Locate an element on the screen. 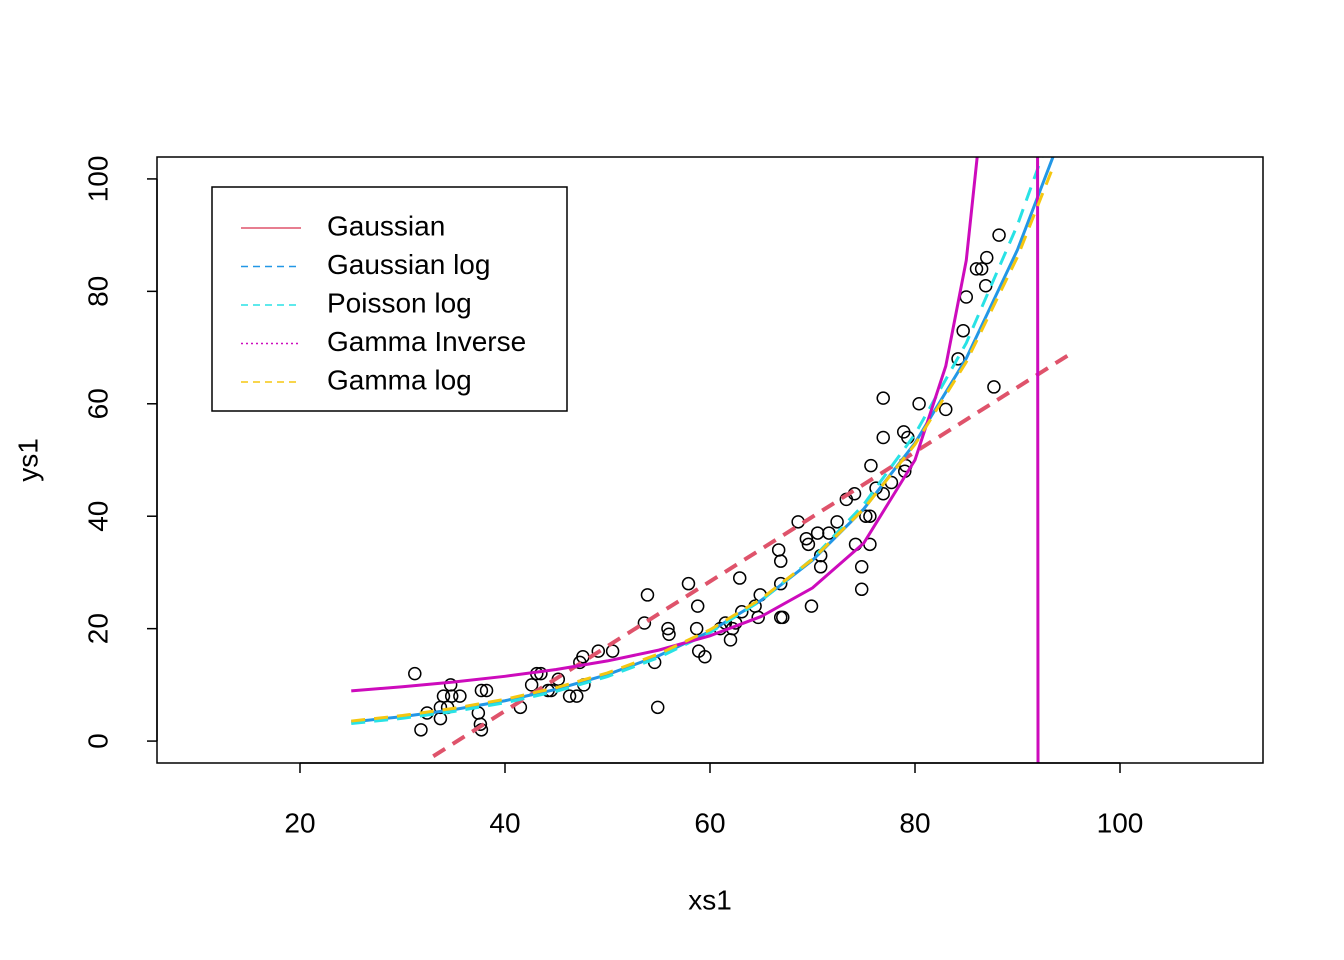 The height and width of the screenshot is (960, 1344). y-tick-label: 0 is located at coordinates (97, 741).